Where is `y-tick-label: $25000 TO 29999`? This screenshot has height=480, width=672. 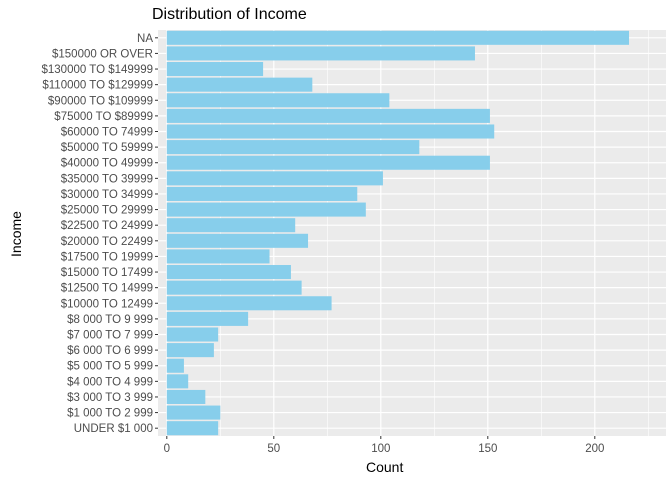 y-tick-label: $25000 TO 29999 is located at coordinates (107, 211).